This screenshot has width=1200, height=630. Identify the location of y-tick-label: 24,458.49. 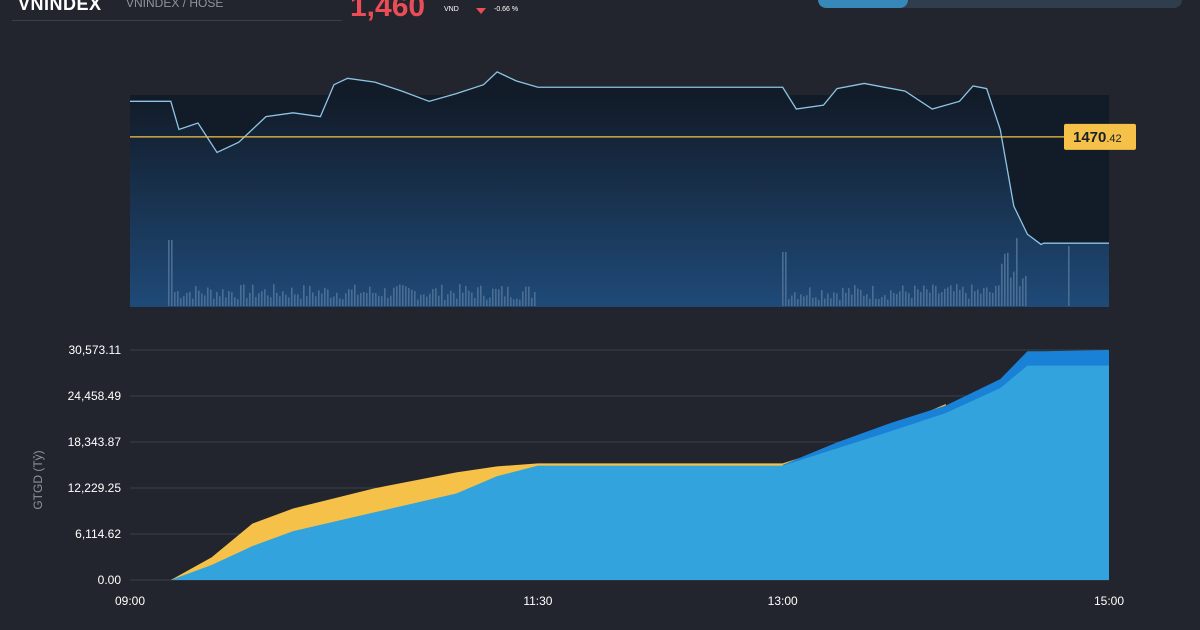
(95, 396).